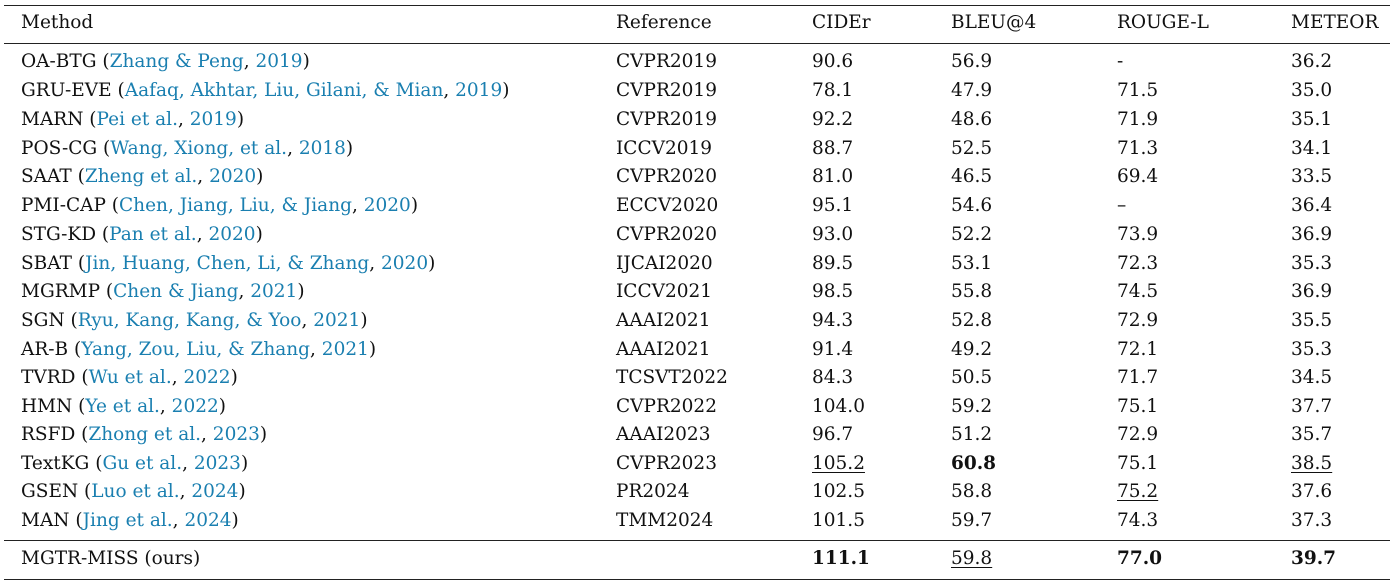 The image size is (1394, 586). Describe the element at coordinates (841, 22) in the screenshot. I see `header-cider: CIDEr` at that location.